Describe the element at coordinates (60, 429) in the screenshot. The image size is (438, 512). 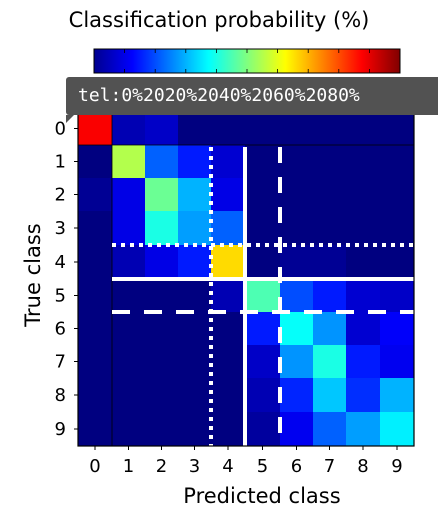
I see `y-tick-label: 9` at that location.